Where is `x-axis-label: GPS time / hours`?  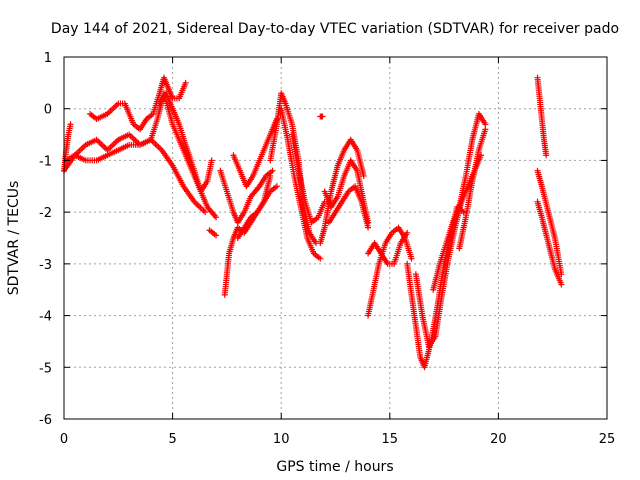 x-axis-label: GPS time / hours is located at coordinates (334, 467).